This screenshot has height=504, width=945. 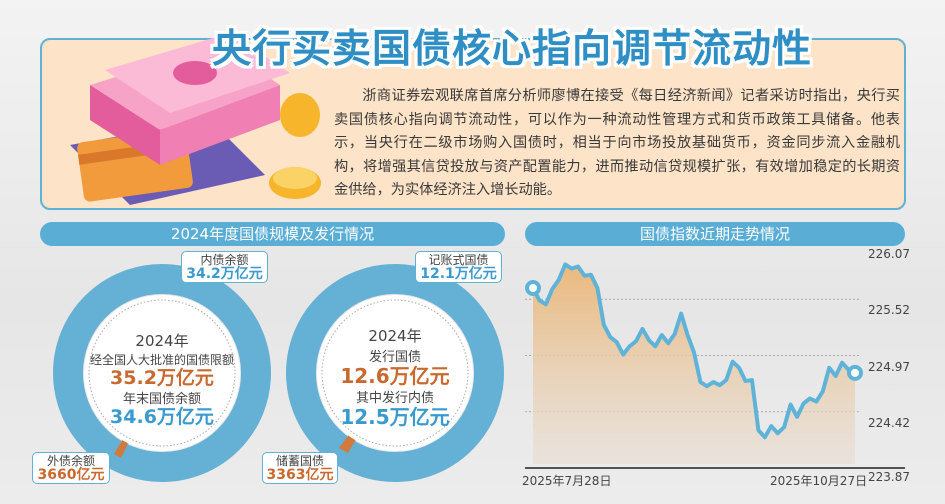 What do you see at coordinates (715, 234) in the screenshot?
I see `chart-title: 国债指数近期走势情况` at bounding box center [715, 234].